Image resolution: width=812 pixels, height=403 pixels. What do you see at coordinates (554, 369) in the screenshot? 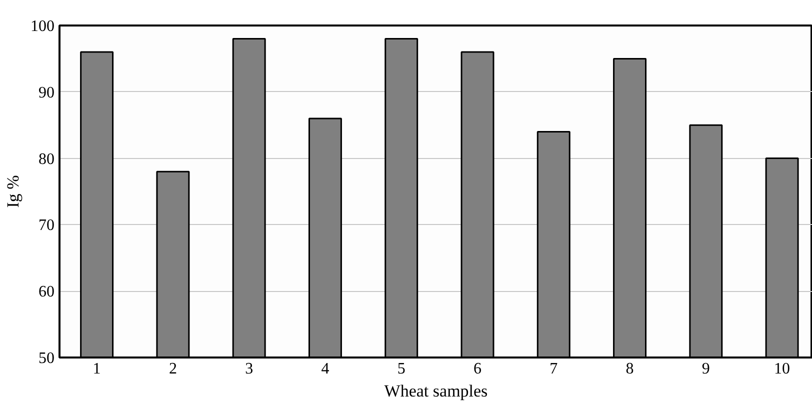
I see `x-tick-label: 7` at bounding box center [554, 369].